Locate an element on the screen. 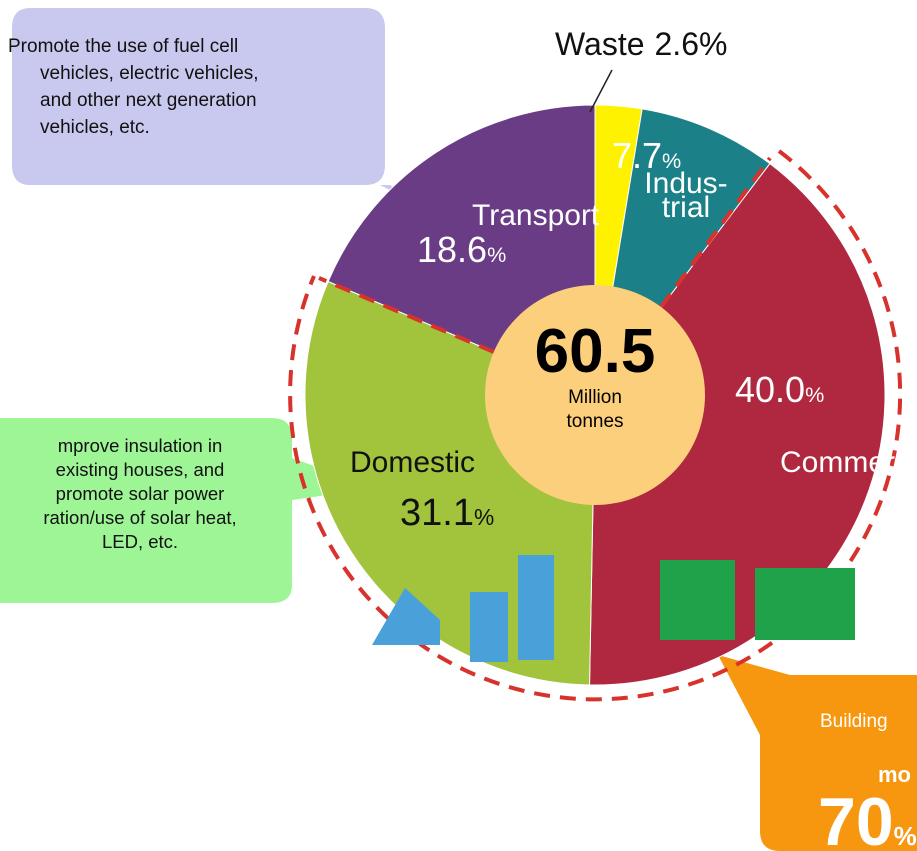  callout-text: and other next generation is located at coordinates (148, 100).